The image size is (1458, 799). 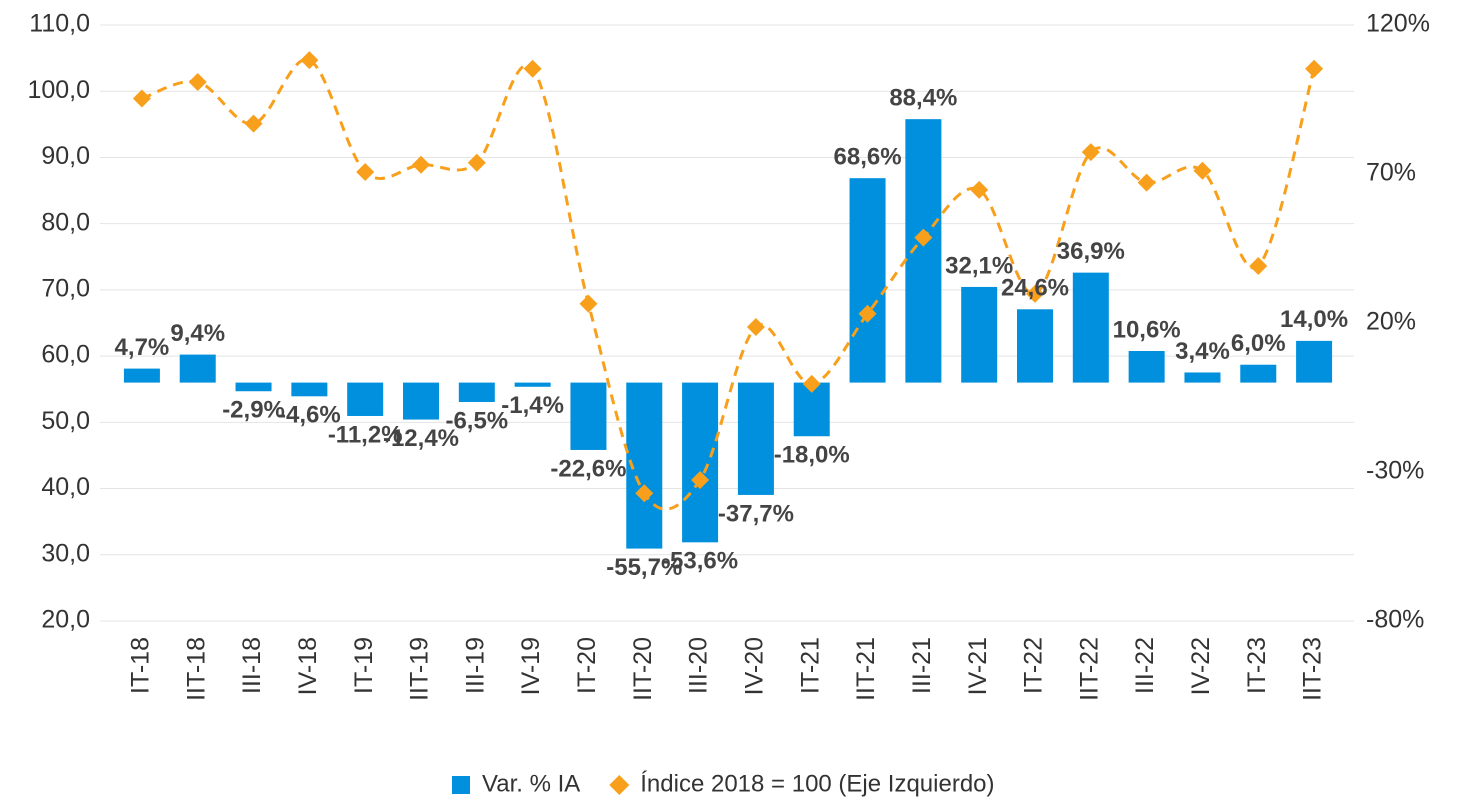 I want to click on y-tick-label: 90,0, so click(x=65, y=156).